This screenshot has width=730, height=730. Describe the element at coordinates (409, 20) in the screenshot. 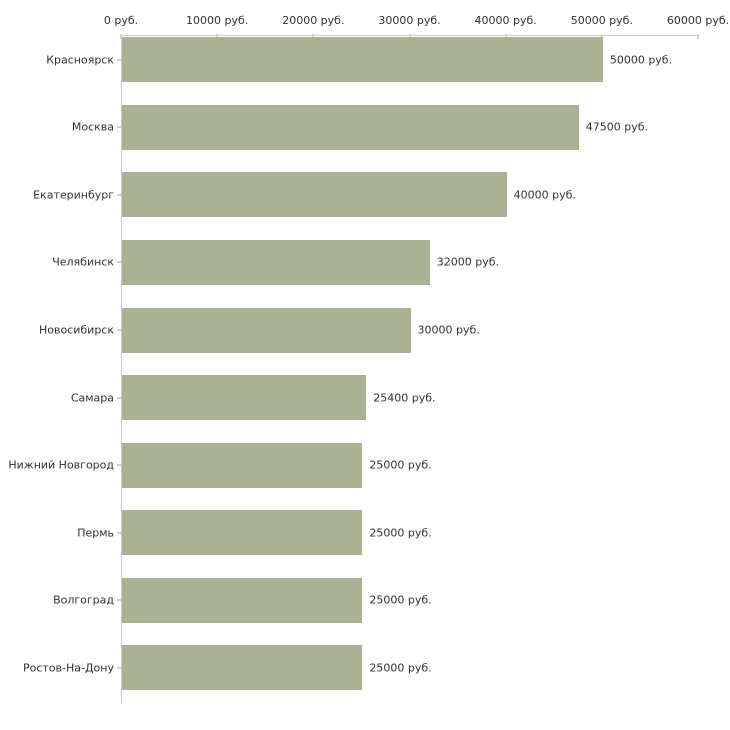

I see `x-axis-tick-label: 30000 руб.` at that location.